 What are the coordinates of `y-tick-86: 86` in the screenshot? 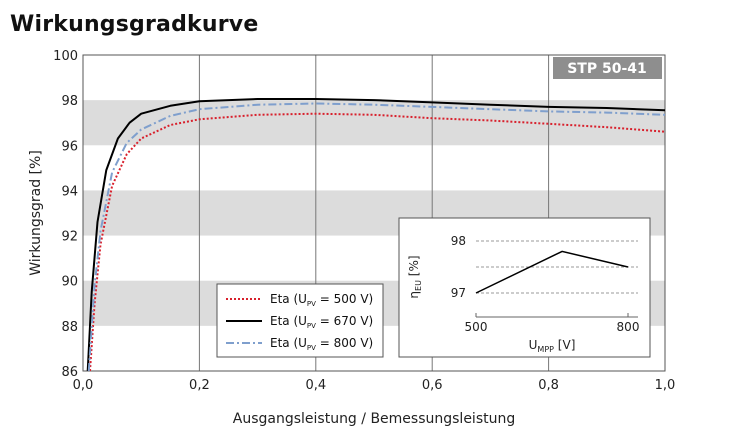 It's located at (69, 372).